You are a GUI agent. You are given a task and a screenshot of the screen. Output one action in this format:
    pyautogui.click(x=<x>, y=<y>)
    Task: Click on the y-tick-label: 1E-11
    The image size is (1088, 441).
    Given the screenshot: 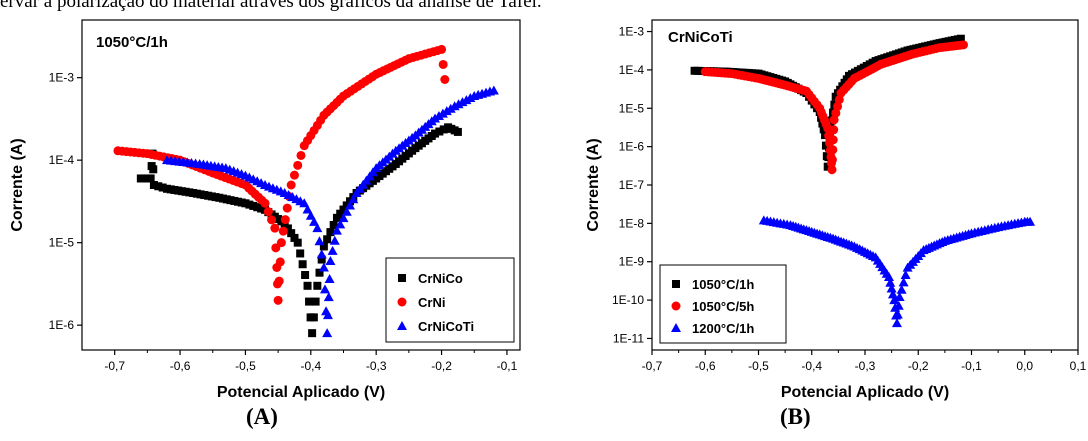 What is the action you would take?
    pyautogui.click(x=628, y=338)
    